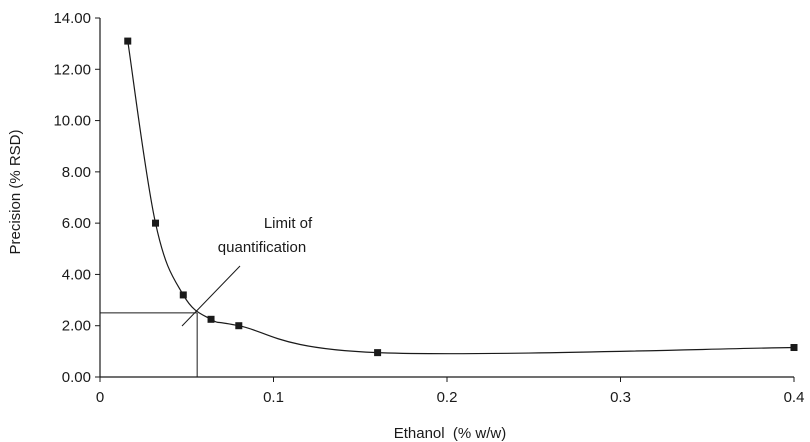 This screenshot has height=442, width=810. I want to click on limit-of-quantification-guides, so click(170, 321).